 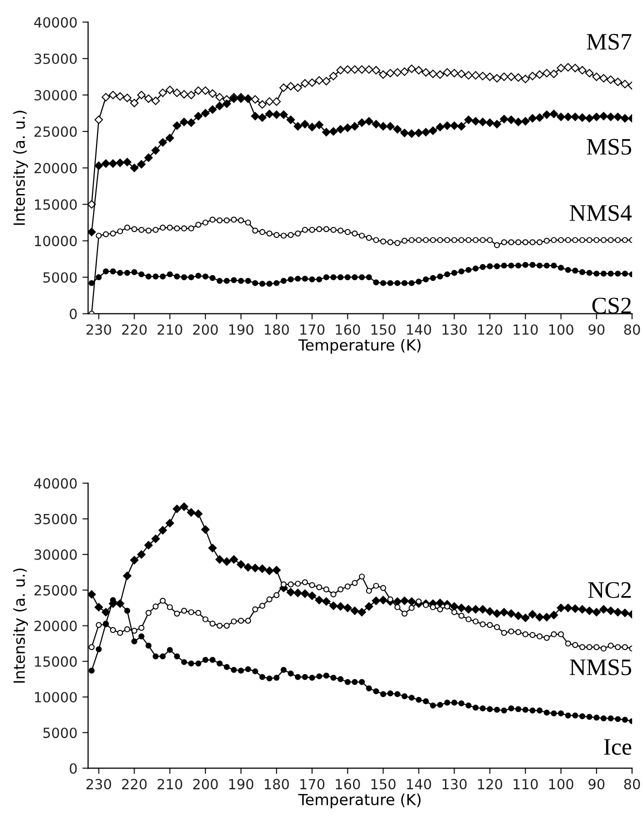 What do you see at coordinates (601, 213) in the screenshot?
I see `series-label: NMS4` at bounding box center [601, 213].